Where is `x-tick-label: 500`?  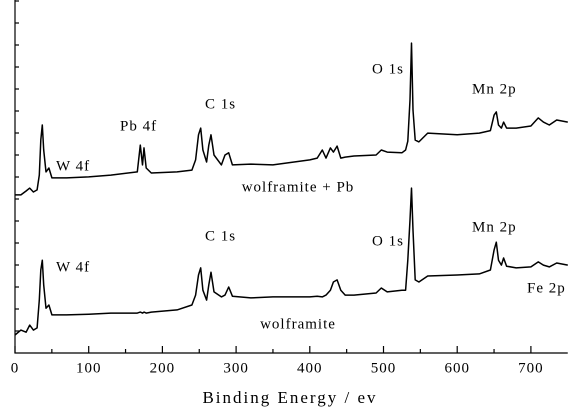 x-tick-label: 500 is located at coordinates (384, 368).